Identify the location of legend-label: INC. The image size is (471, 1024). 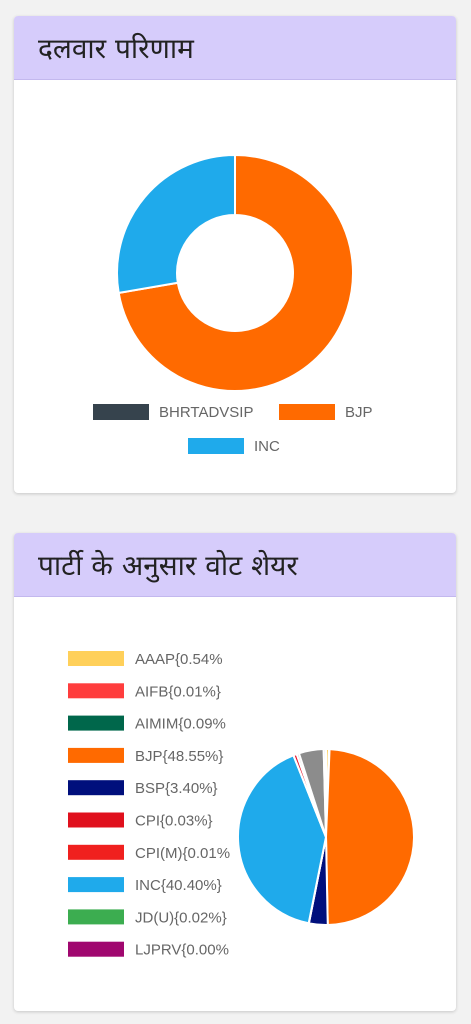
(267, 446).